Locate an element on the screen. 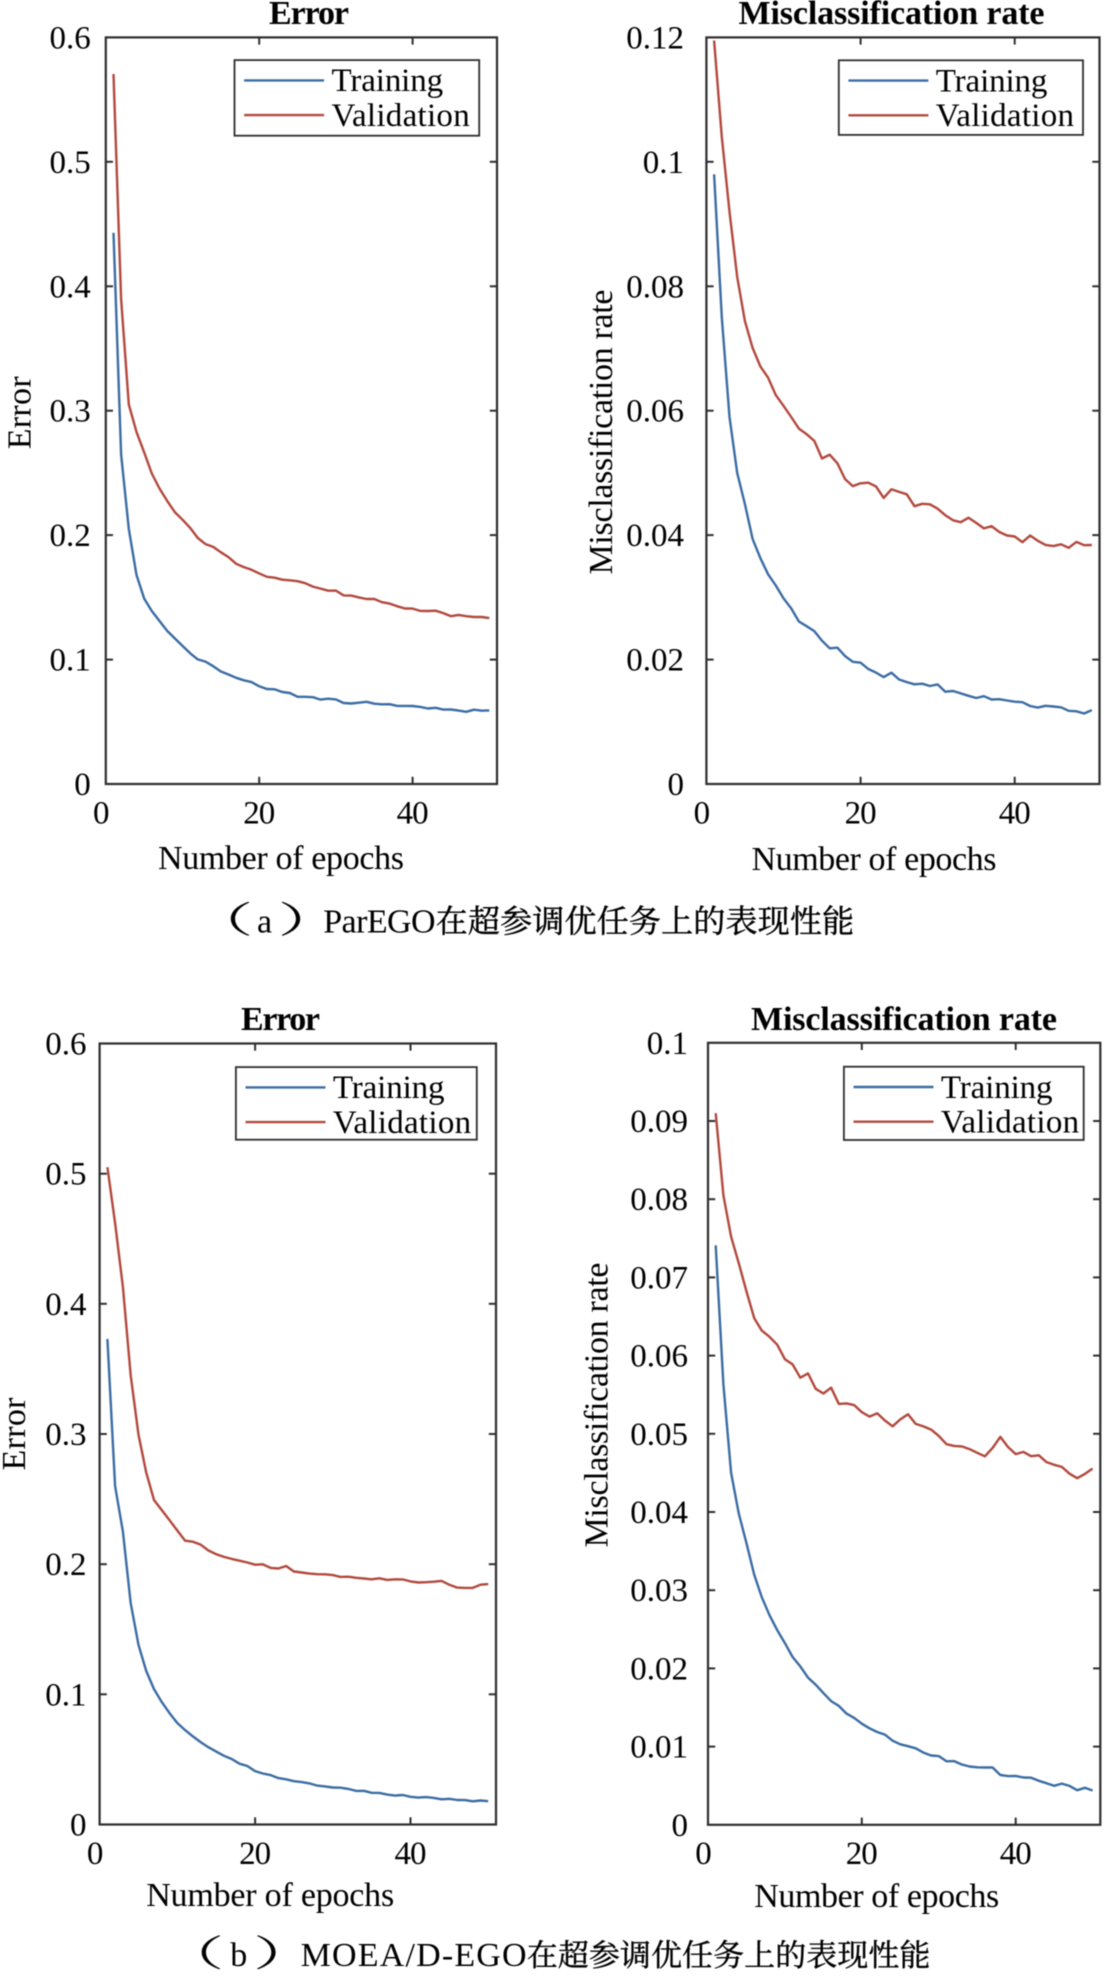 The image size is (1104, 1979). svg-text: MOEA/D-EGO is located at coordinates (414, 1955).